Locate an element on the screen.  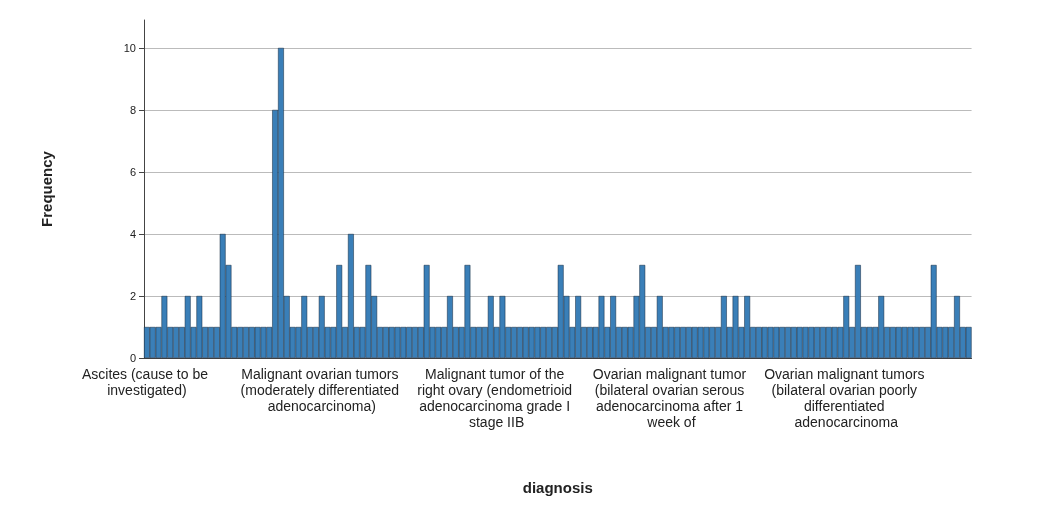
y-tick-label: 0 is located at coordinates (132, 358).